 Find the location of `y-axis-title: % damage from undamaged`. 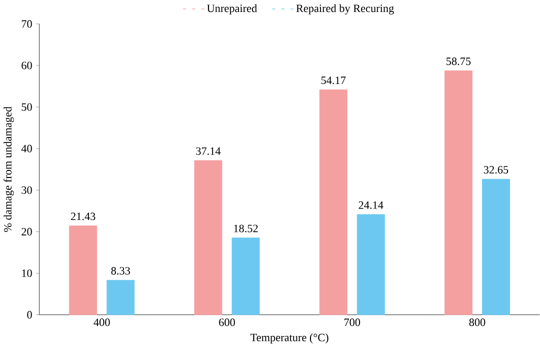

y-axis-title: % damage from undamaged is located at coordinates (9, 169).